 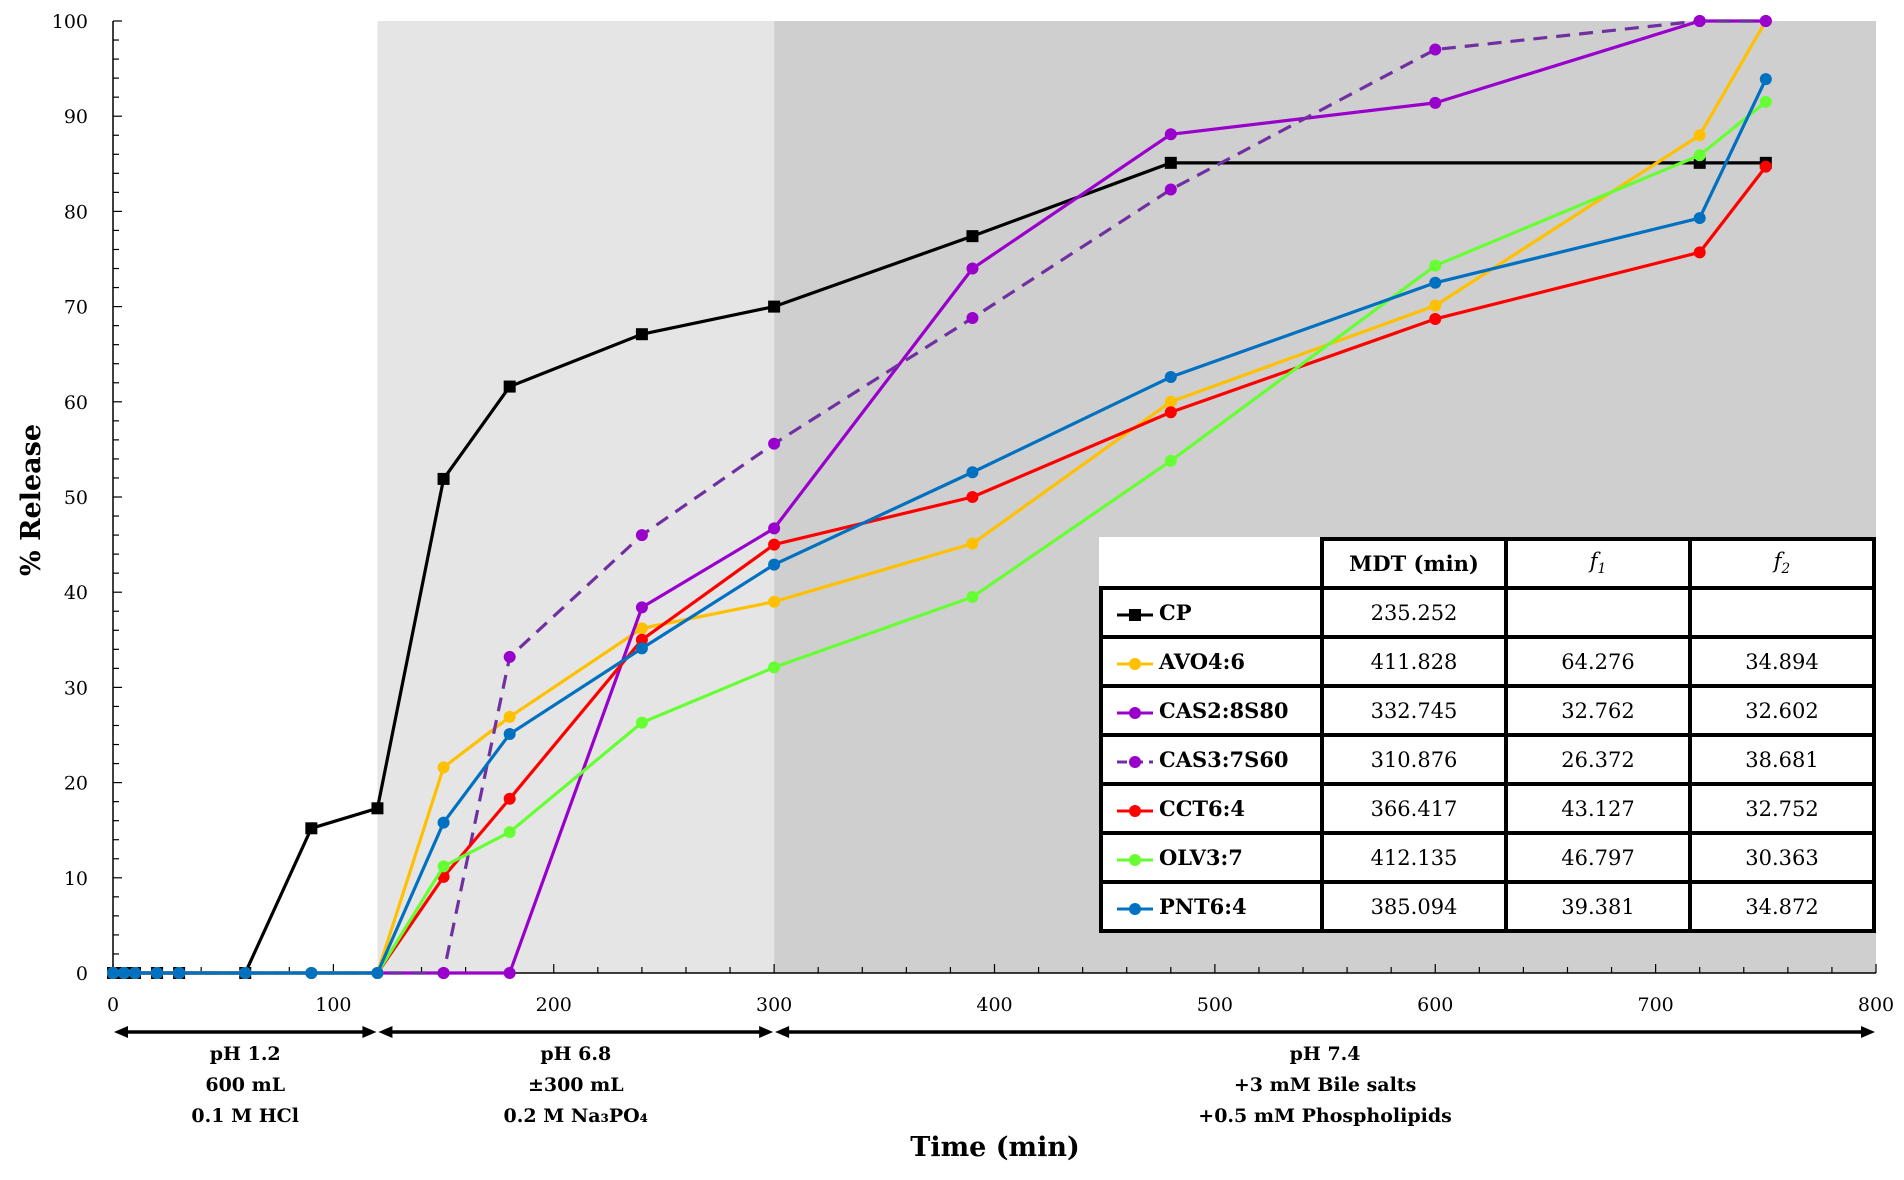 I want to click on table-row: OLV3:7 412.135 46.797 30.363, so click(x=1487, y=857).